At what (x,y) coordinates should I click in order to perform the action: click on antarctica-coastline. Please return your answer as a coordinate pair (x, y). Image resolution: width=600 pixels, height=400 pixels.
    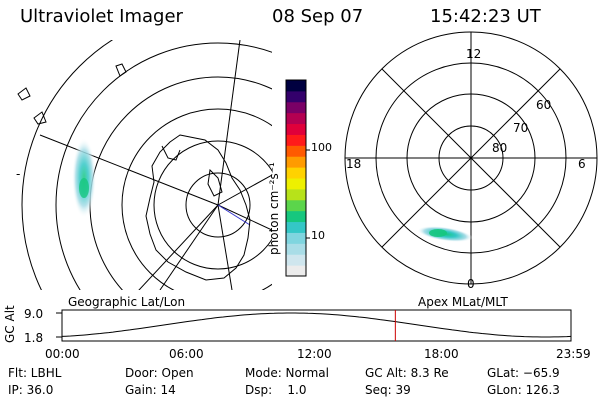
    Looking at the image, I should click on (198, 207).